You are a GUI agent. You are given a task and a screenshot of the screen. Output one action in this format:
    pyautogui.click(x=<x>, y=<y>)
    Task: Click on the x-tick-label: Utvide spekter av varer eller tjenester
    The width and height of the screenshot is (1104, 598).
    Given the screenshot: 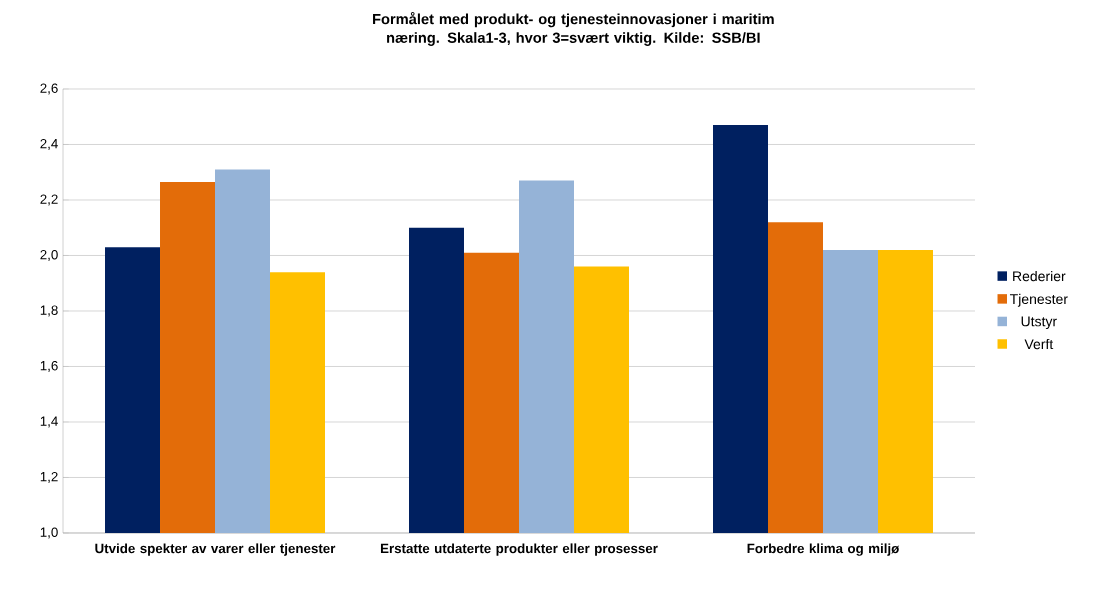 What is the action you would take?
    pyautogui.click(x=215, y=549)
    